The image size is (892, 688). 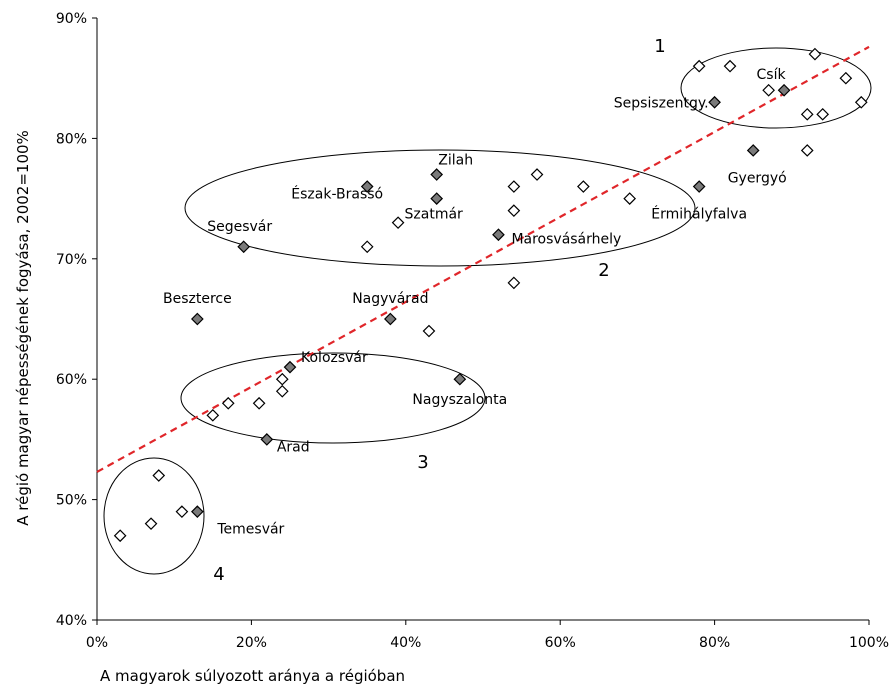 What do you see at coordinates (337, 194) in the screenshot?
I see `point-label: Észak-Brassó` at bounding box center [337, 194].